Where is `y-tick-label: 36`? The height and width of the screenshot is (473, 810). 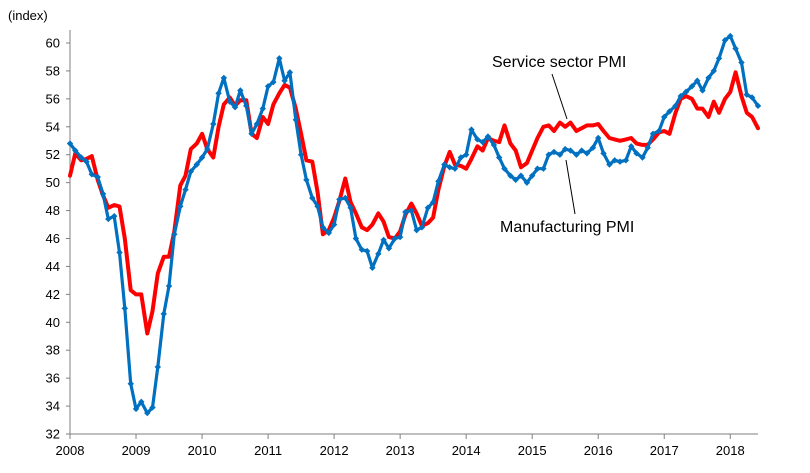 y-tick-label: 36 is located at coordinates (53, 378).